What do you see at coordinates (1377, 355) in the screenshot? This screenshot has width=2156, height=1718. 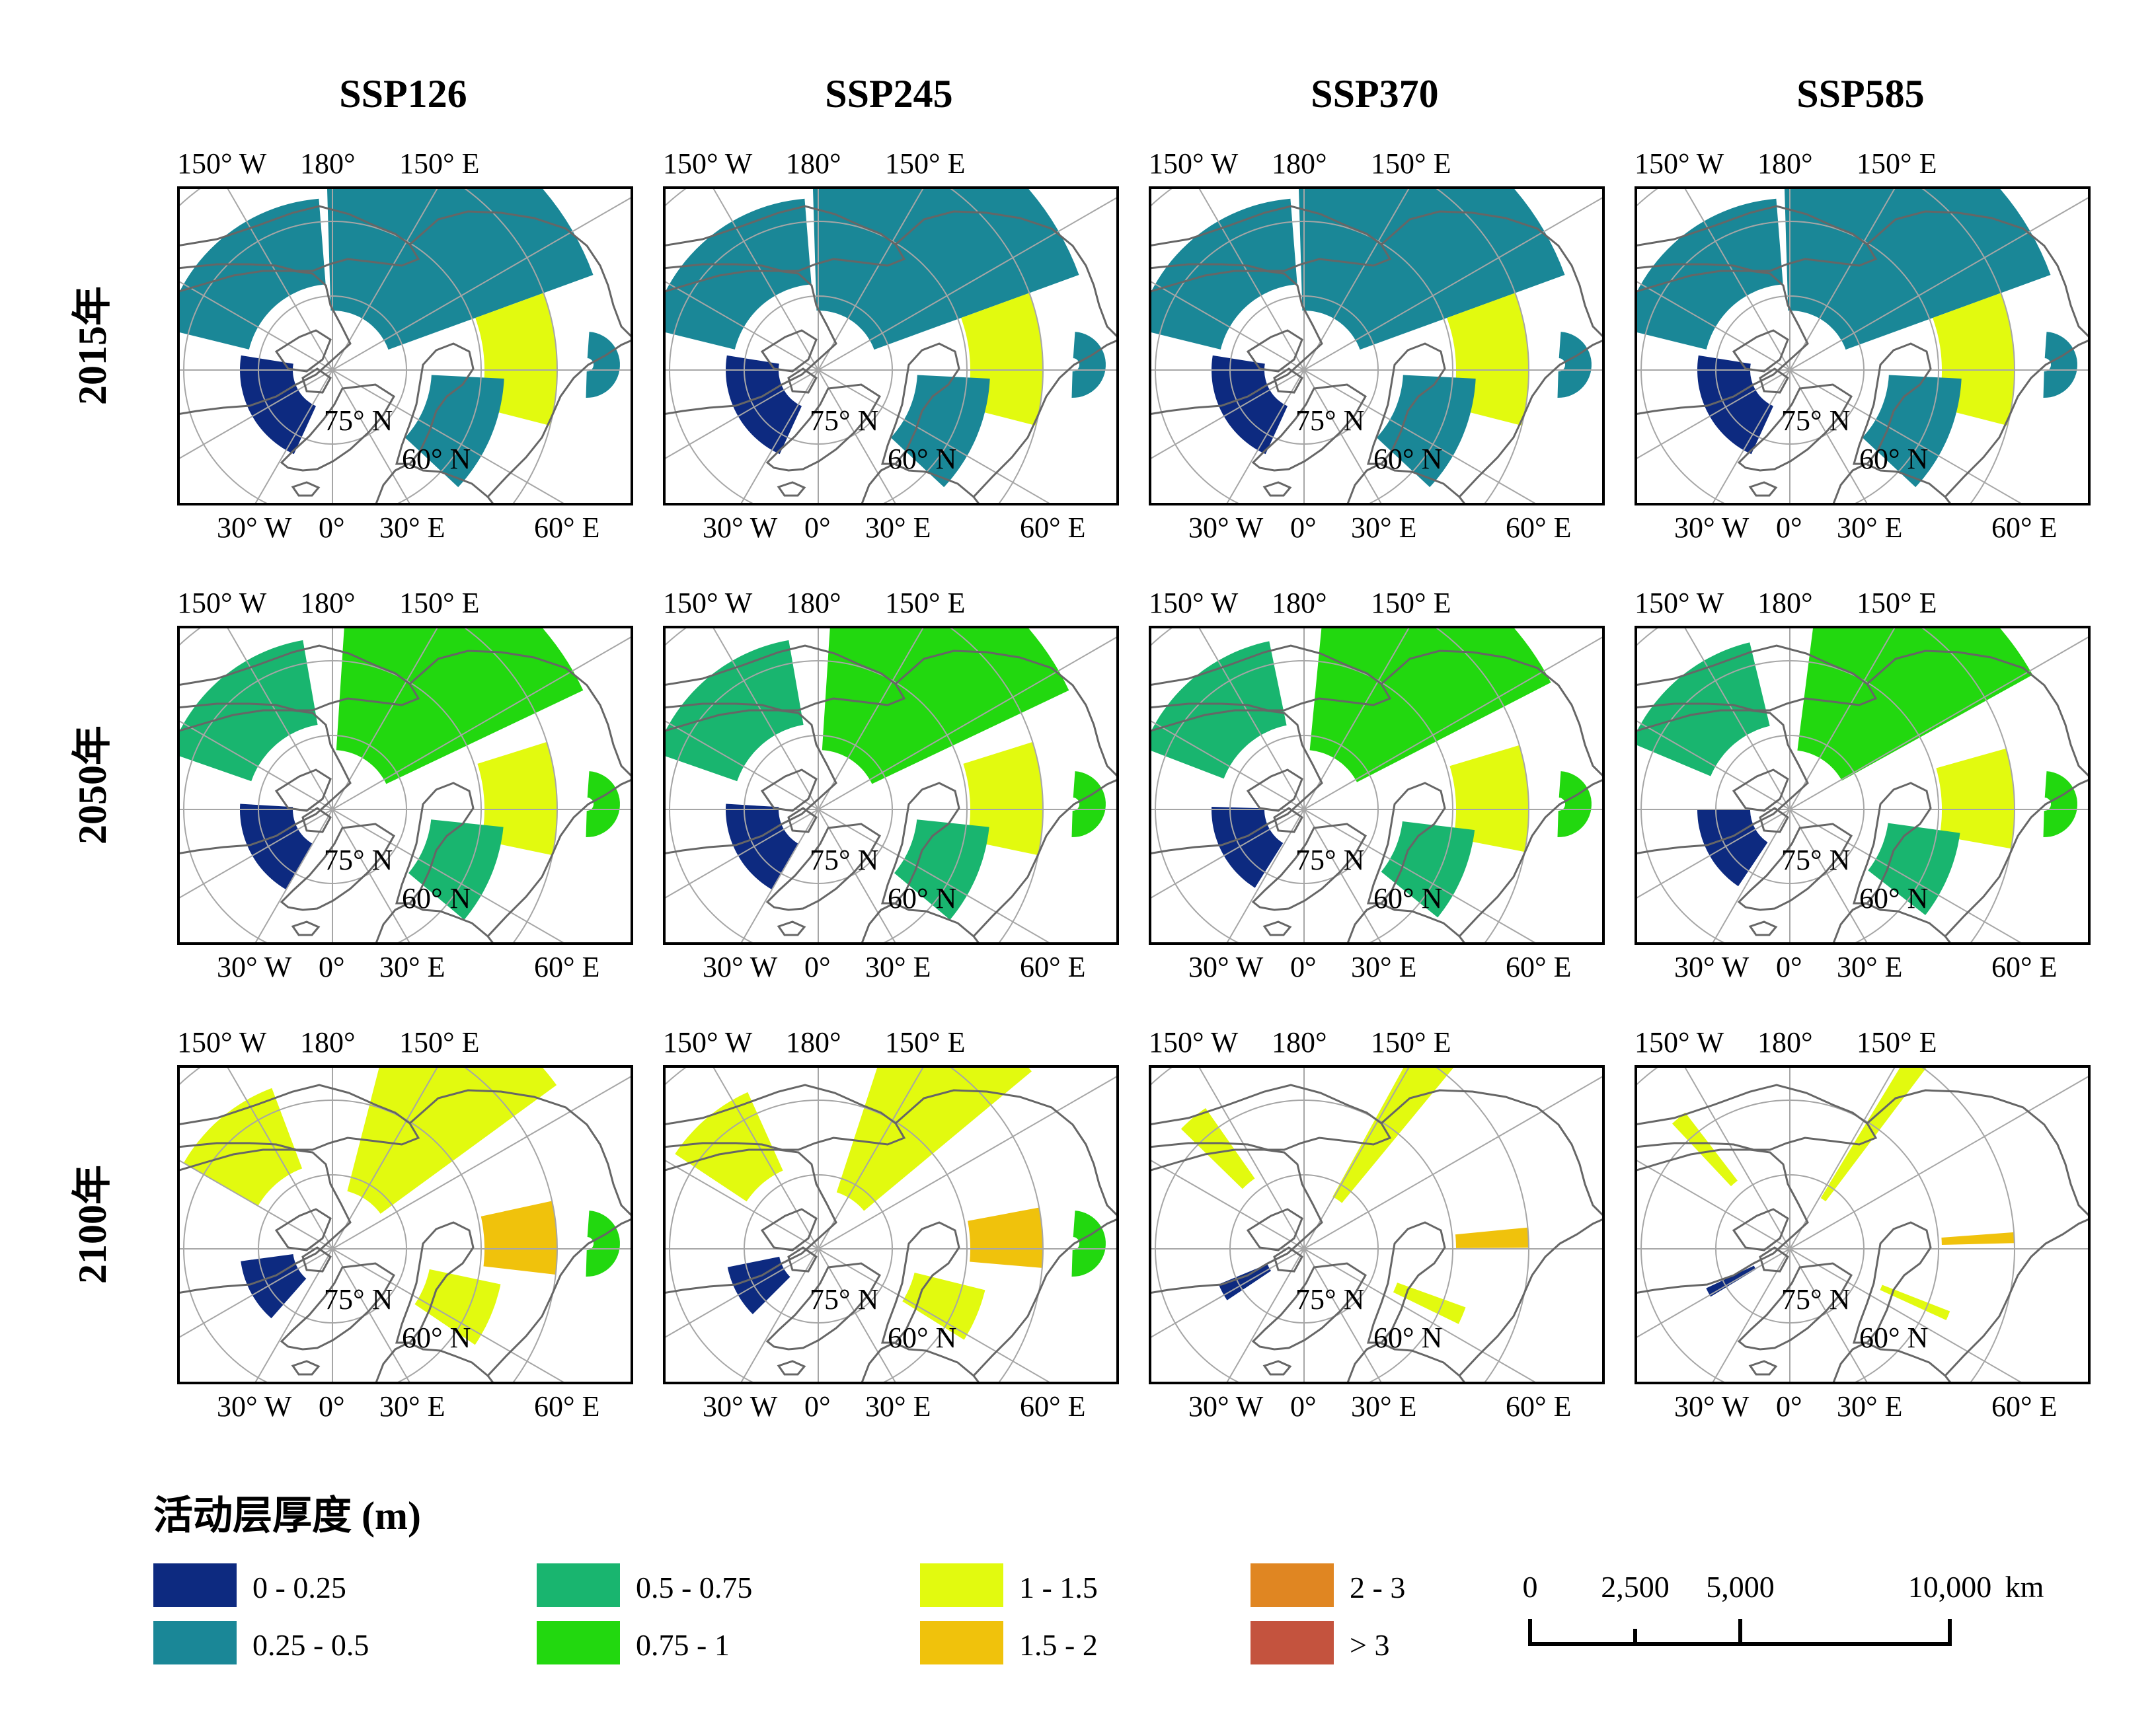 I see `coastlines` at bounding box center [1377, 355].